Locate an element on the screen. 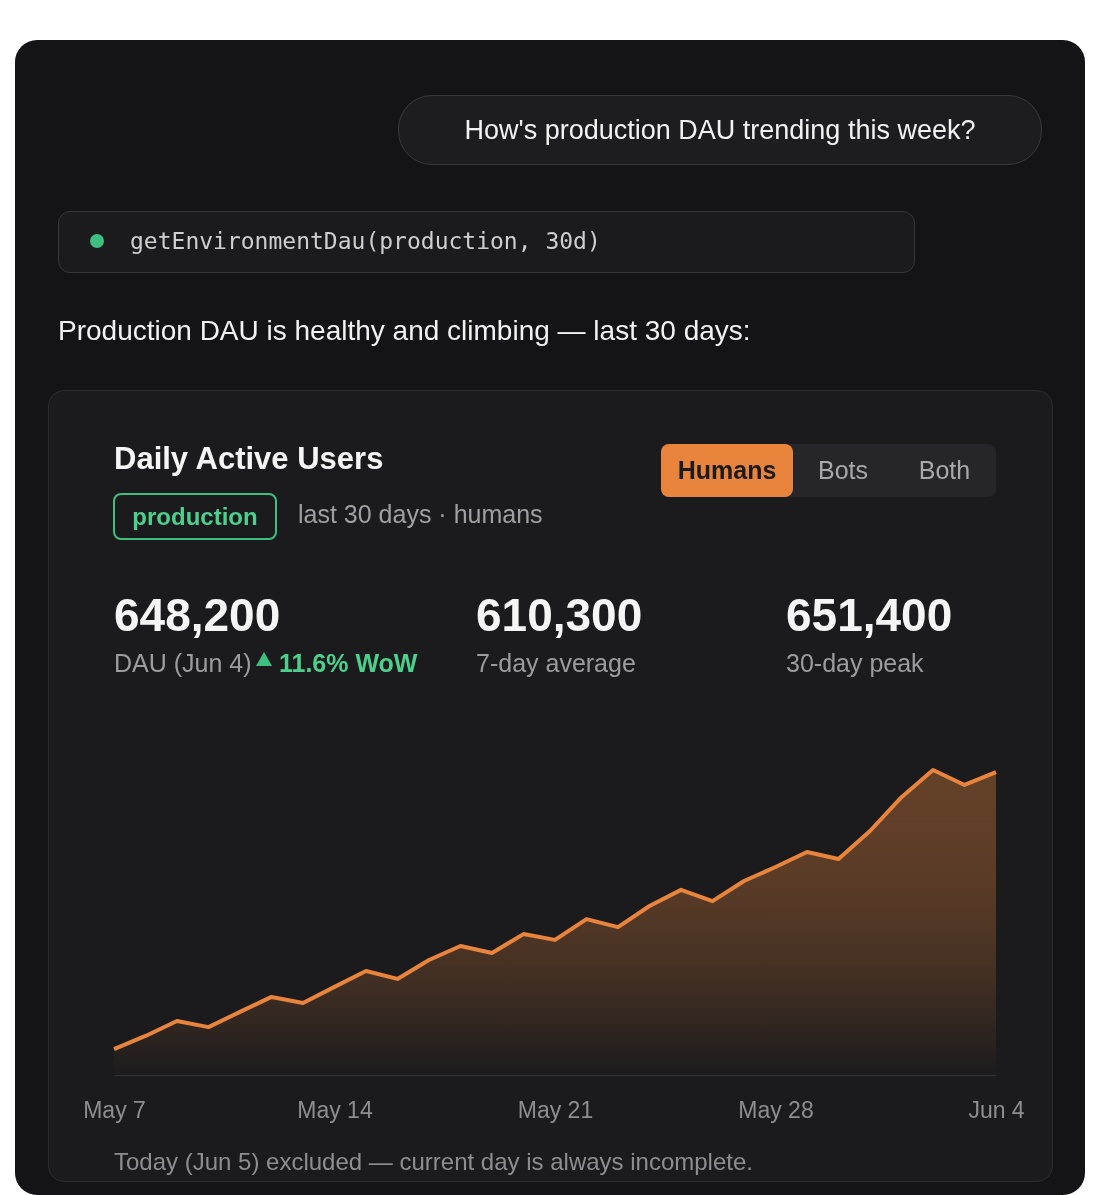 Image resolution: width=1100 pixels, height=1195 pixels. x-tick-label: May 14 is located at coordinates (335, 1109).